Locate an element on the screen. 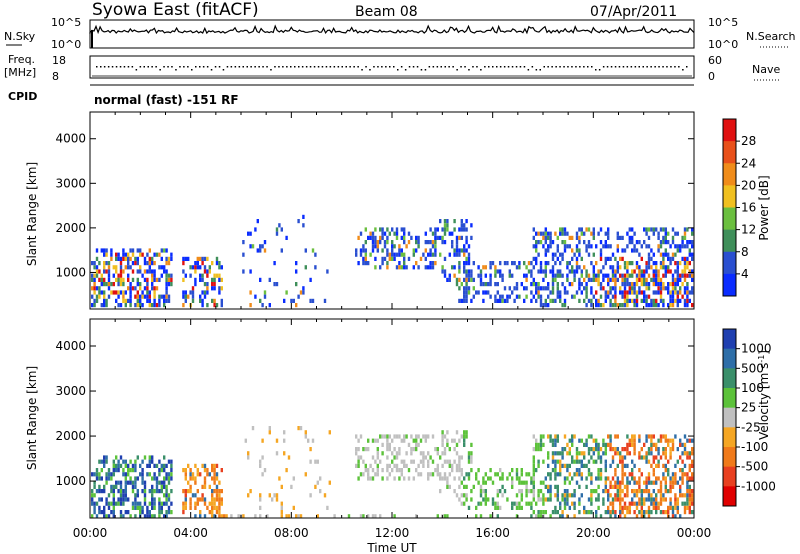  colorbar-label: Power [dB] is located at coordinates (764, 207).